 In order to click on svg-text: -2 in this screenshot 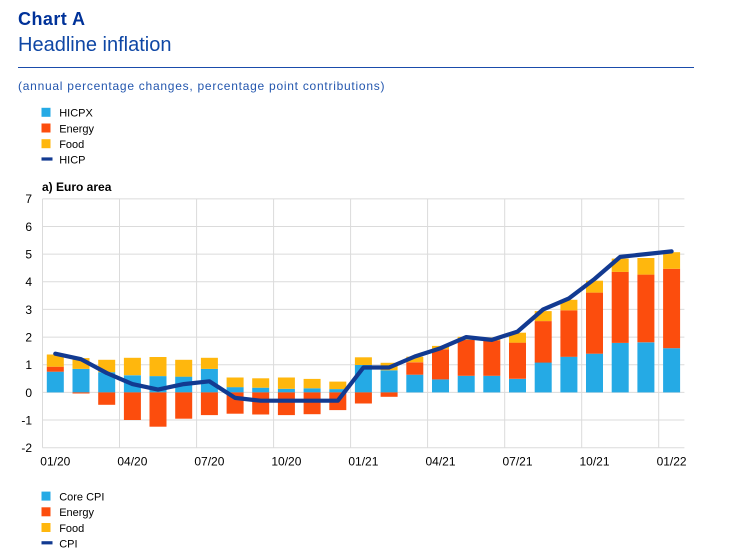, I will do `click(26, 448)`.